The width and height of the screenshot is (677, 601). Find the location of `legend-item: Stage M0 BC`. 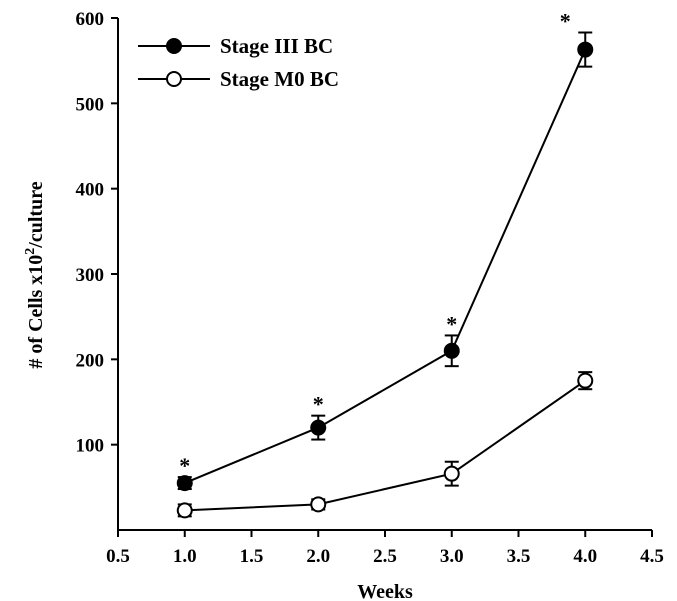

legend-item: Stage M0 BC is located at coordinates (238, 79).